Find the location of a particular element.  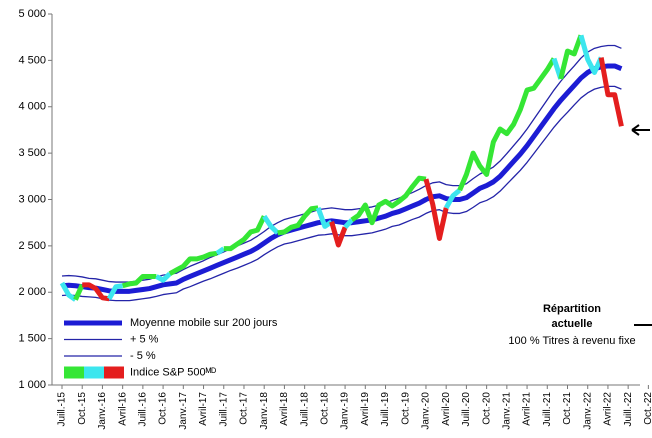

x-tick-label: Oct.-21 is located at coordinates (567, 408).